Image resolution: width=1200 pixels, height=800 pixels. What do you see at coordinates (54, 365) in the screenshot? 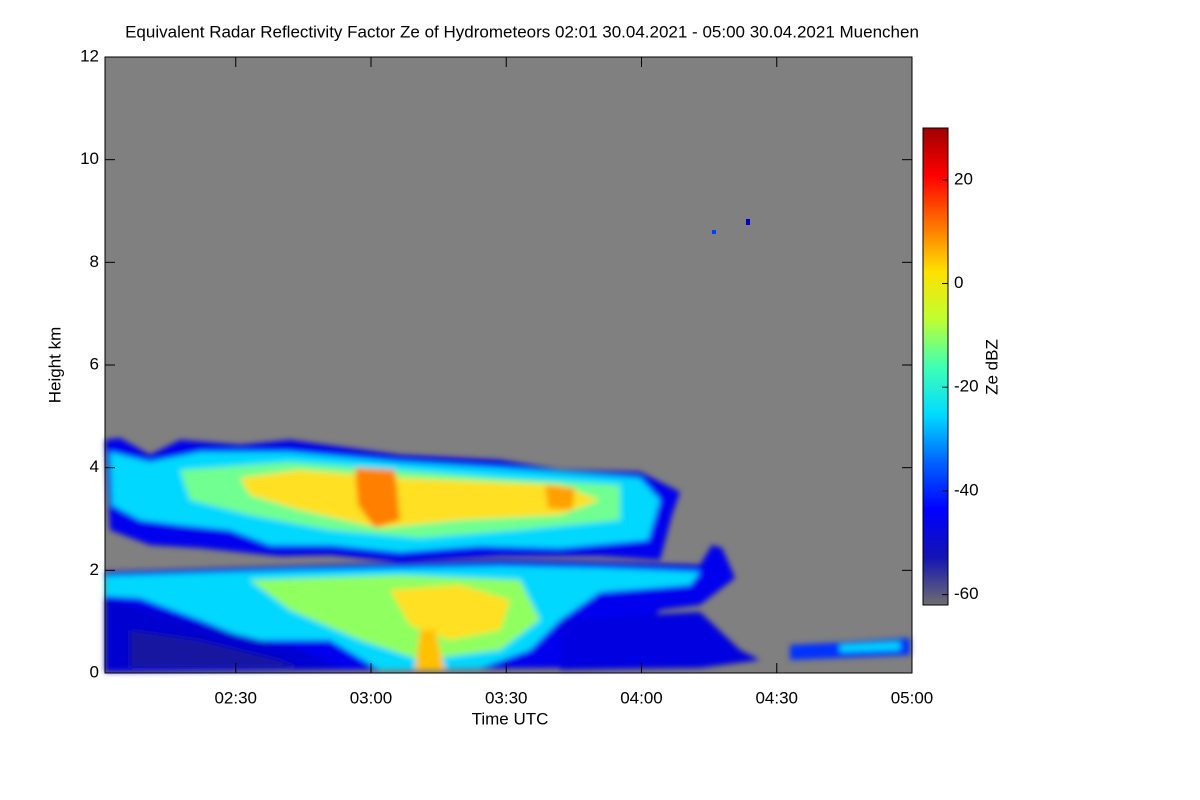
I see `y-axis-label: Height km` at bounding box center [54, 365].